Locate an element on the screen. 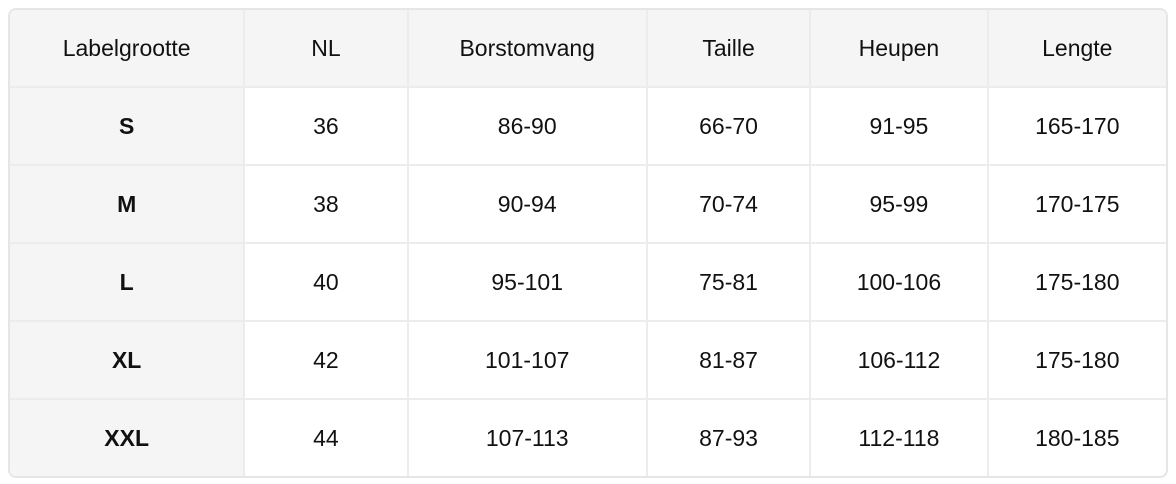 The image size is (1176, 484). column-header: NL is located at coordinates (327, 49).